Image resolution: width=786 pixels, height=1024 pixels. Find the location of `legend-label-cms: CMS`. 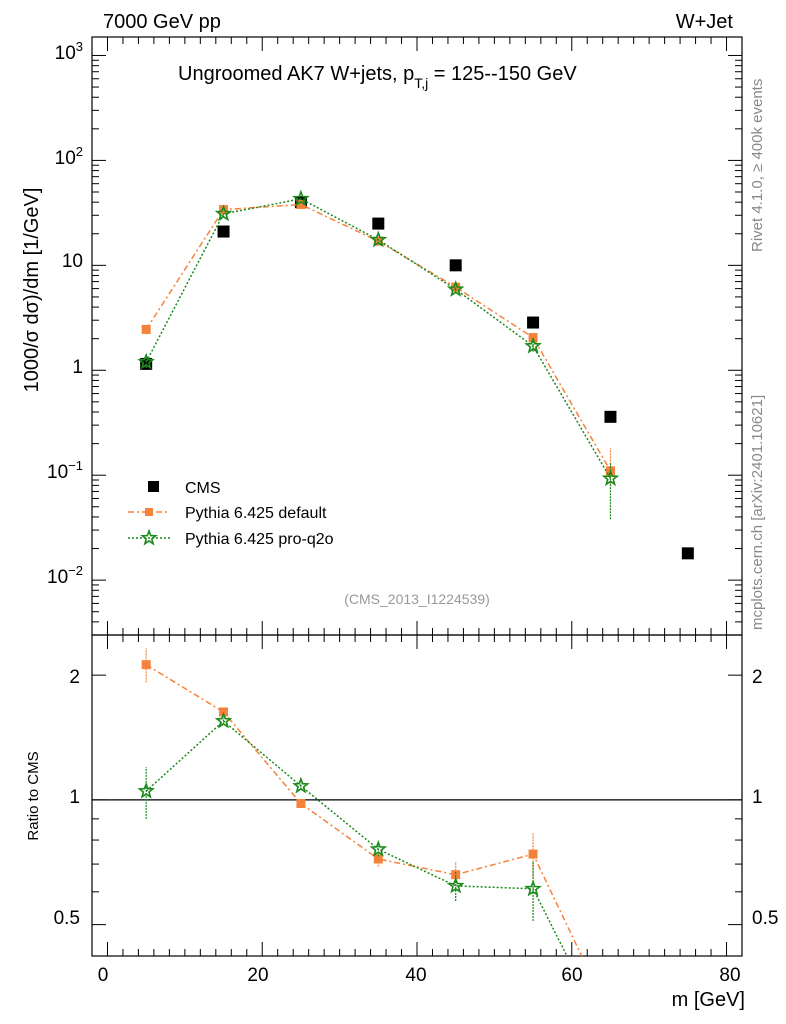

legend-label-cms: CMS is located at coordinates (203, 488).